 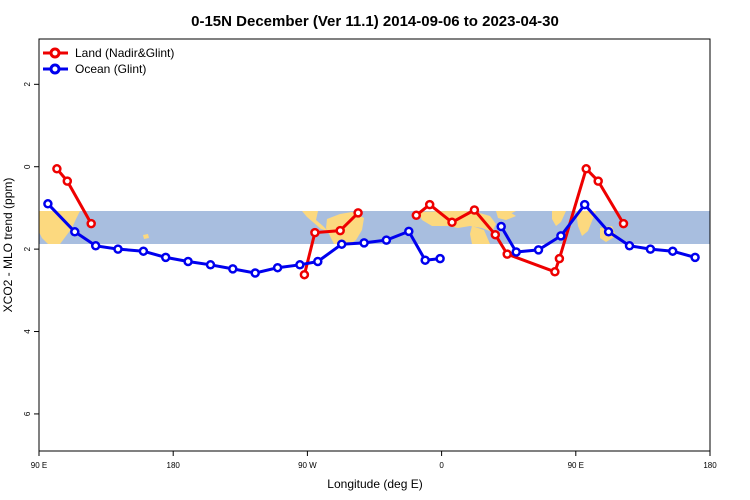 What do you see at coordinates (27, 166) in the screenshot?
I see `y-tick-label: 0` at bounding box center [27, 166].